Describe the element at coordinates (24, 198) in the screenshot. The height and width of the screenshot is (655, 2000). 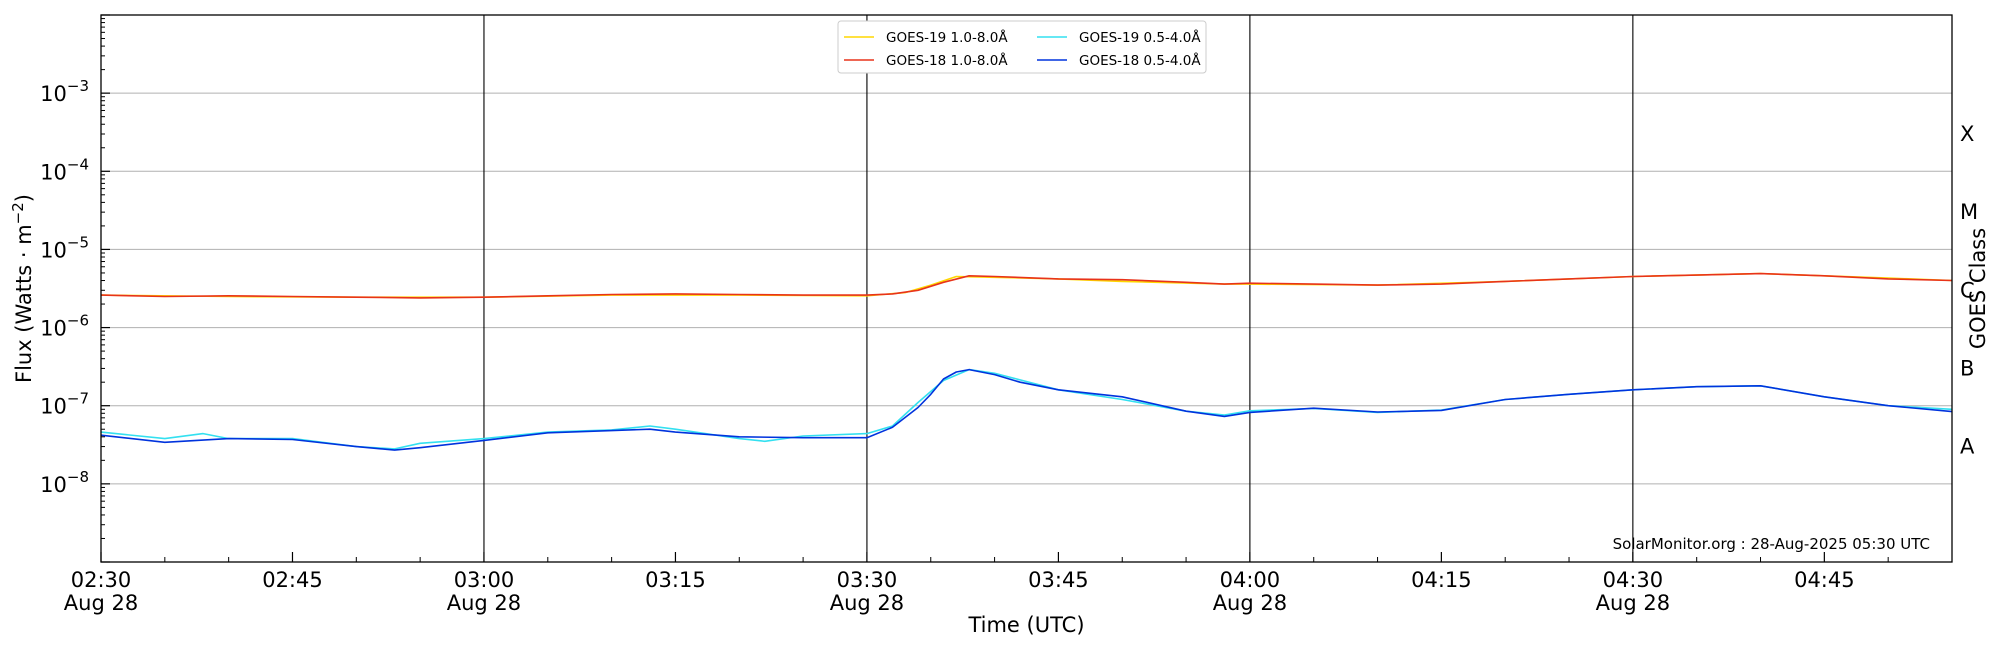
I see `y-axis-title-close: )` at that location.